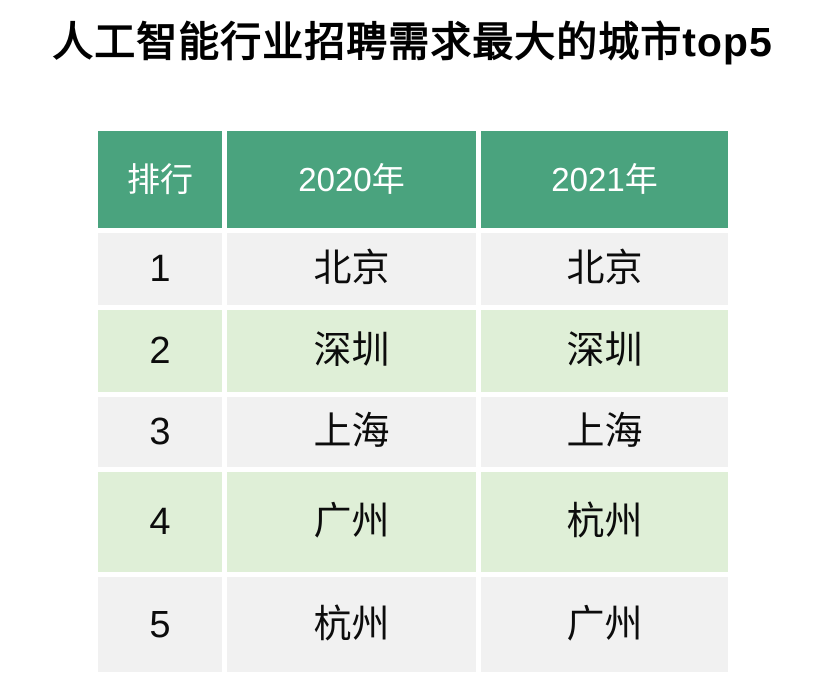 This screenshot has height=679, width=825. Describe the element at coordinates (160, 522) in the screenshot. I see `rank-cell: 4` at that location.